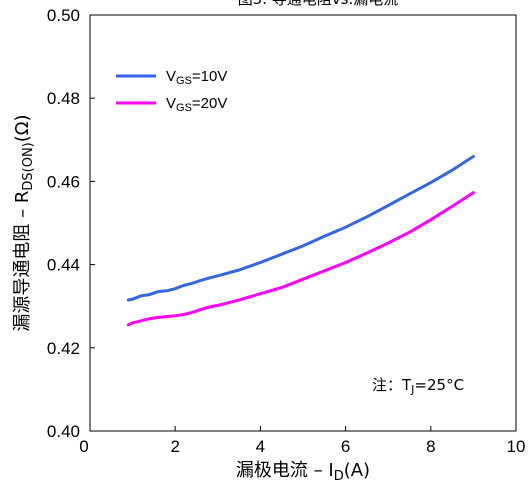 This screenshot has height=484, width=531. What do you see at coordinates (303, 472) in the screenshot?
I see `x-axis-label: 漏极电流 – ID(A)` at bounding box center [303, 472].